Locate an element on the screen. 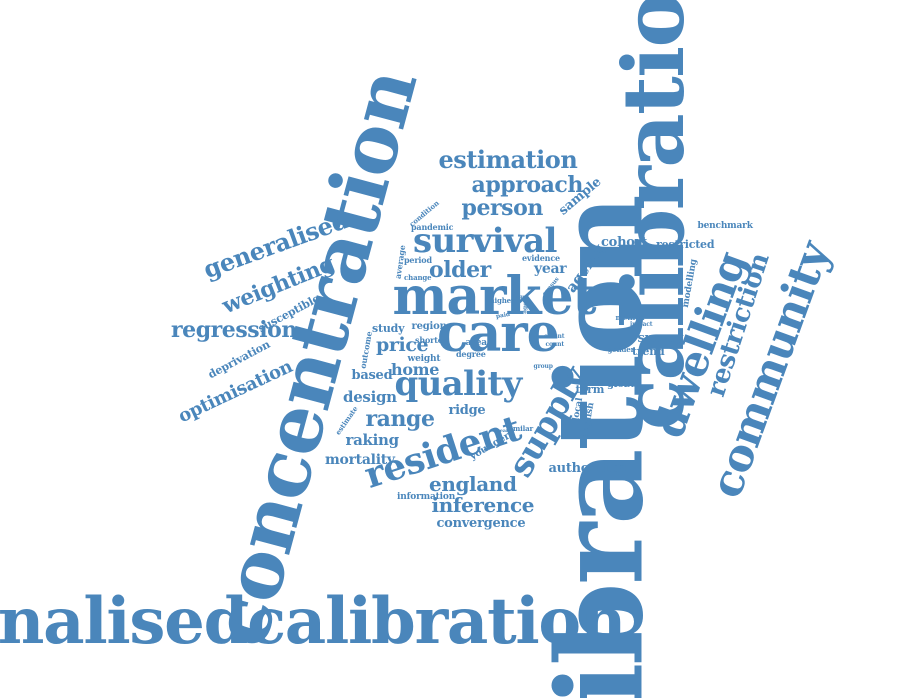  word-count: count is located at coordinates (555, 344).